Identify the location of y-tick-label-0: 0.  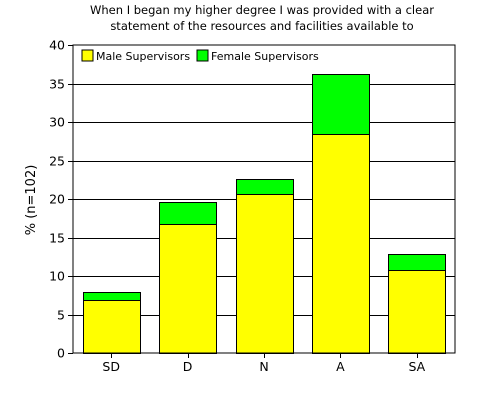
(61, 353).